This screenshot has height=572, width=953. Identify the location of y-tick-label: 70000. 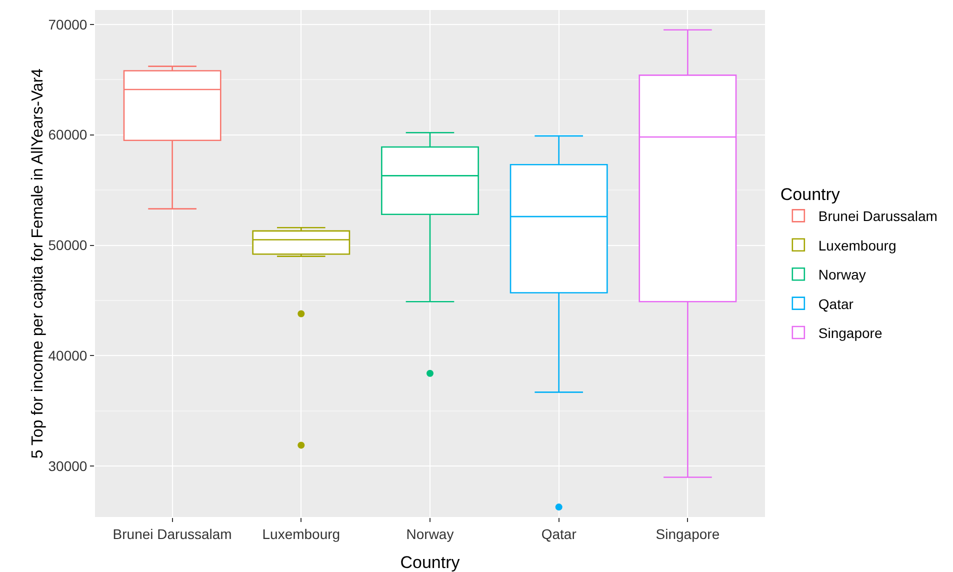
(68, 24).